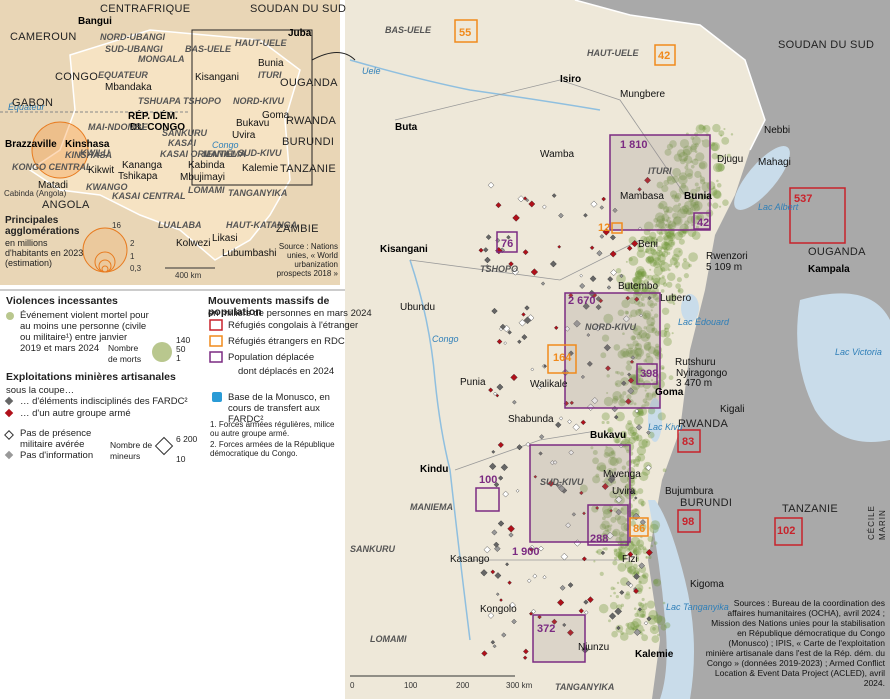 The height and width of the screenshot is (699, 890). I want to click on inset-label: KONGO CENTRAL, so click(52, 167).